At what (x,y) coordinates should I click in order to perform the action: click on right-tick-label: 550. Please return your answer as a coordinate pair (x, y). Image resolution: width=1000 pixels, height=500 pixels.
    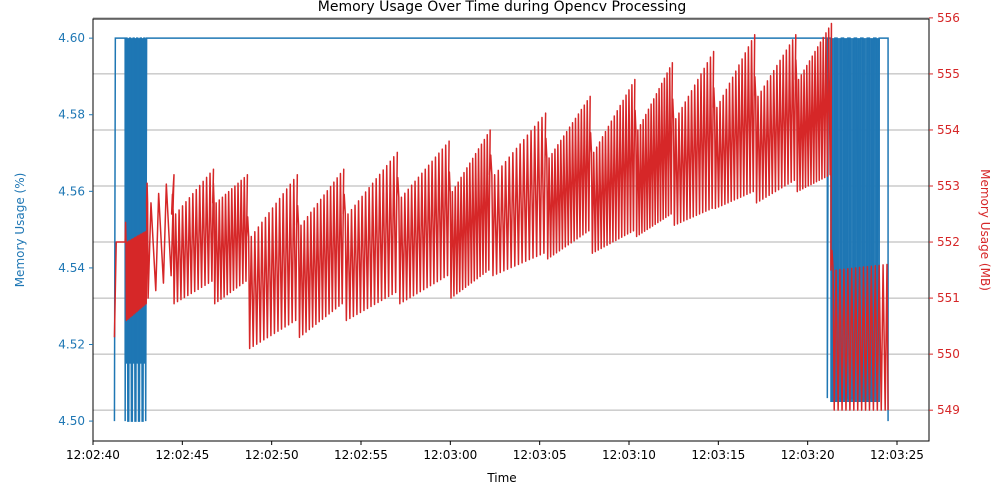
    Looking at the image, I should click on (948, 354).